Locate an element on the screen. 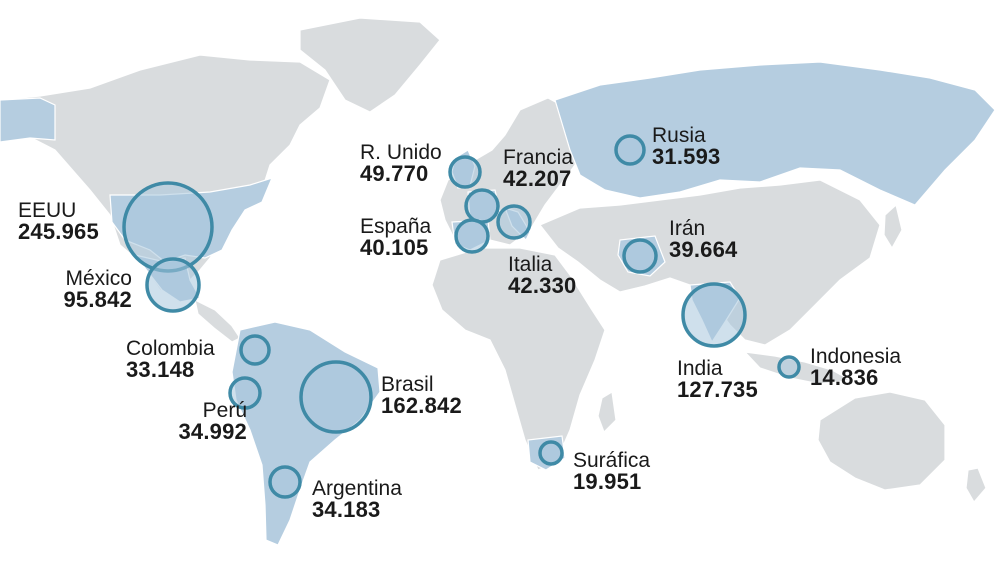 The width and height of the screenshot is (1000, 567). country-name: Perú is located at coordinates (224, 410).